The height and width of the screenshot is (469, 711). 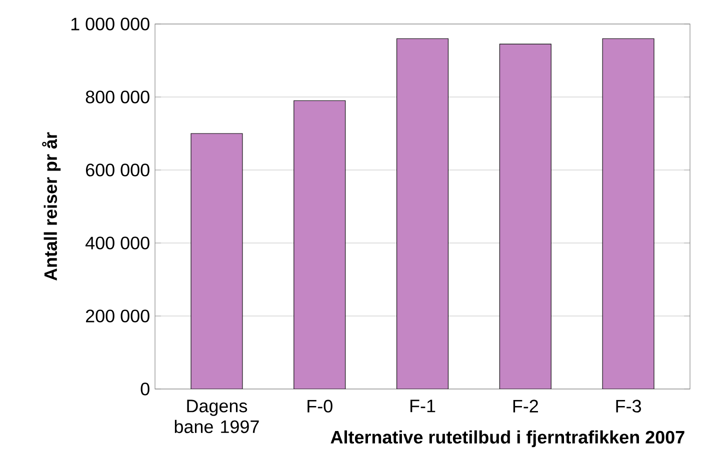 What do you see at coordinates (110, 24) in the screenshot?
I see `y-tick-label: 1 000 000` at bounding box center [110, 24].